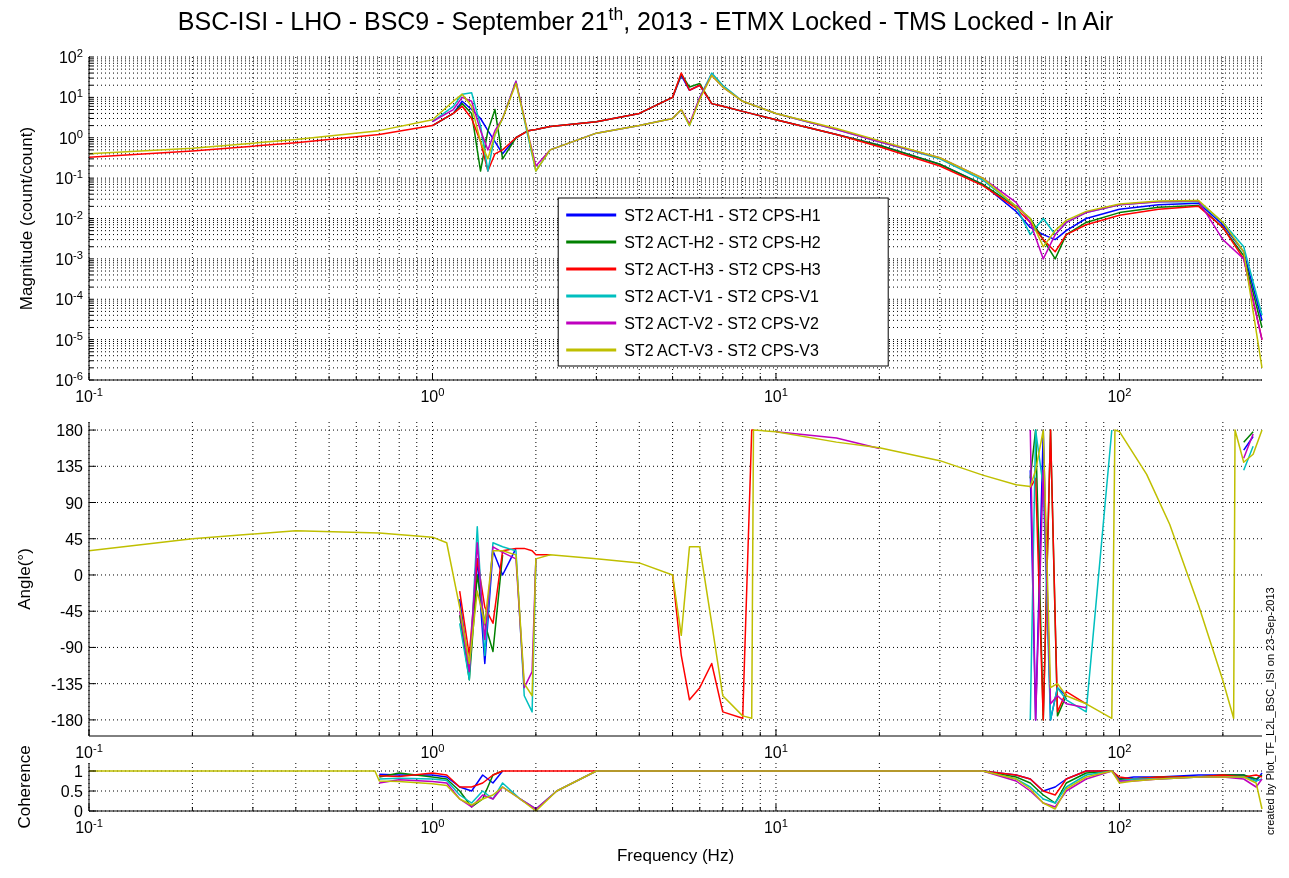 Image resolution: width=1289 pixels, height=878 pixels. I want to click on y-tick-label: 10$^{2}$, so click(70, 56).